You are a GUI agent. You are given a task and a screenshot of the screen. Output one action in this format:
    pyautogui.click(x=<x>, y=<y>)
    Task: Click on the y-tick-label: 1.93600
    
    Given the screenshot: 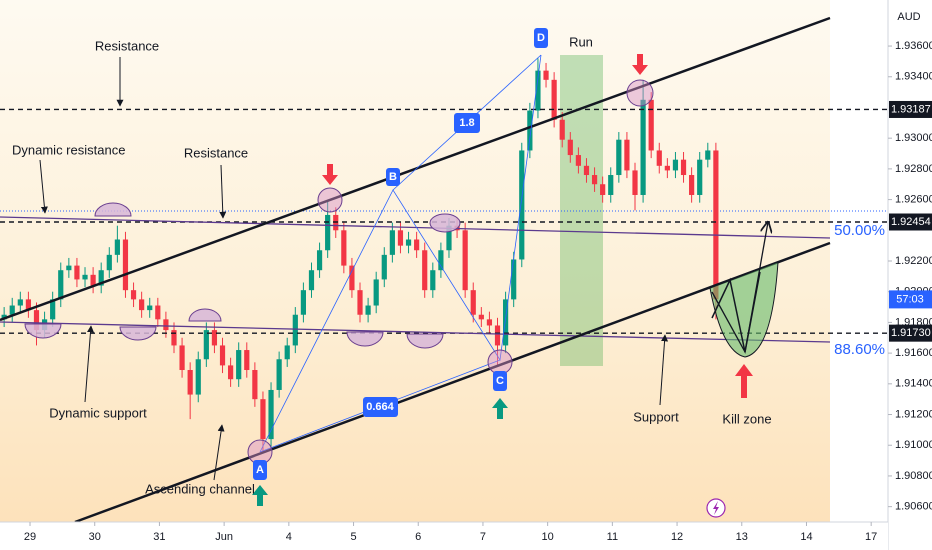 What is the action you would take?
    pyautogui.click(x=913, y=46)
    